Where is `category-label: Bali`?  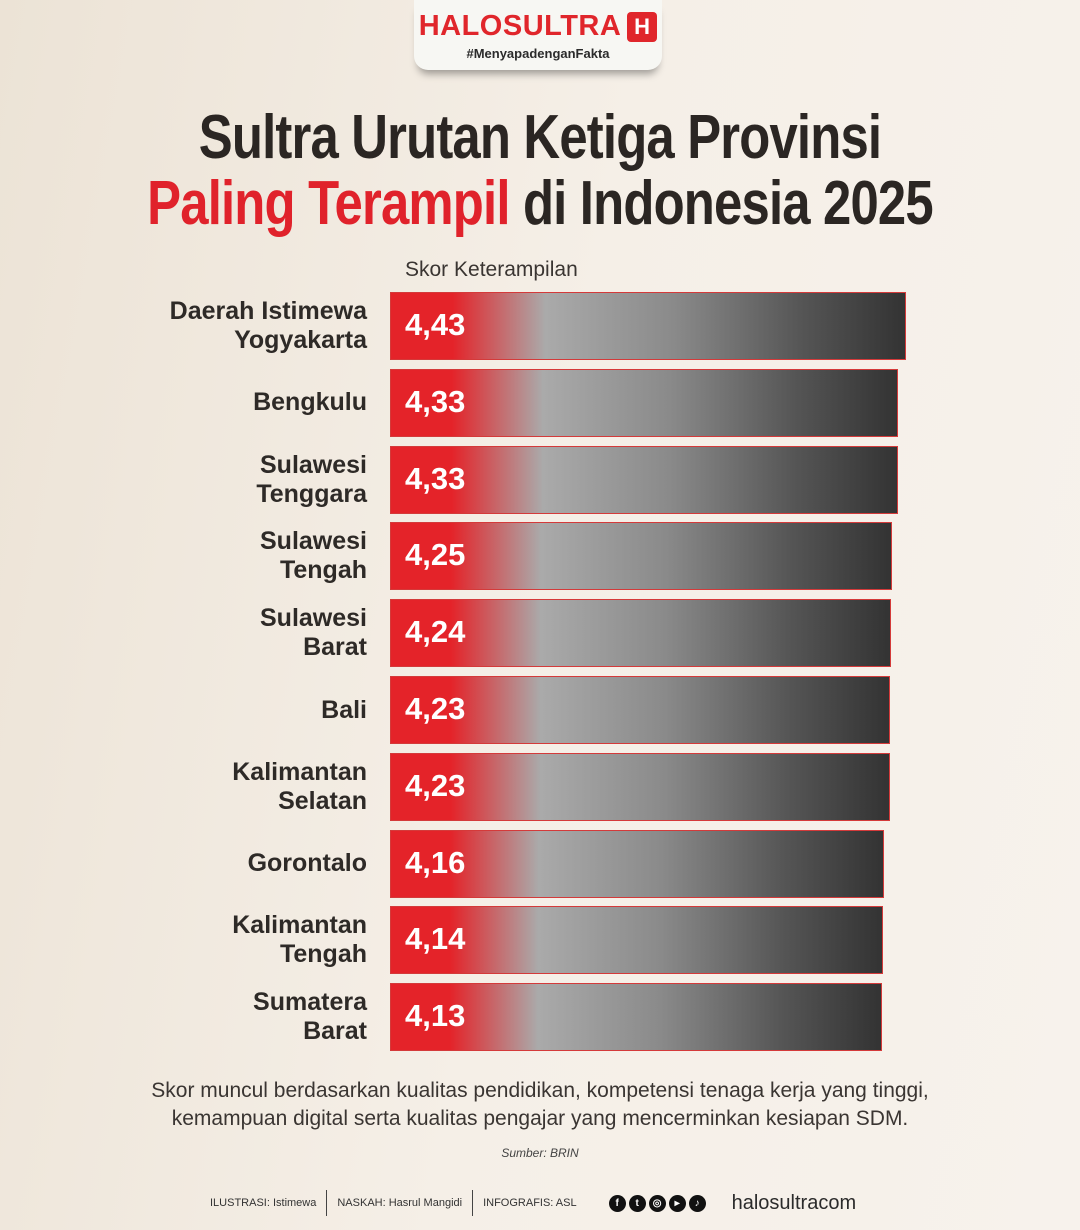 category-label: Bali is located at coordinates (237, 710).